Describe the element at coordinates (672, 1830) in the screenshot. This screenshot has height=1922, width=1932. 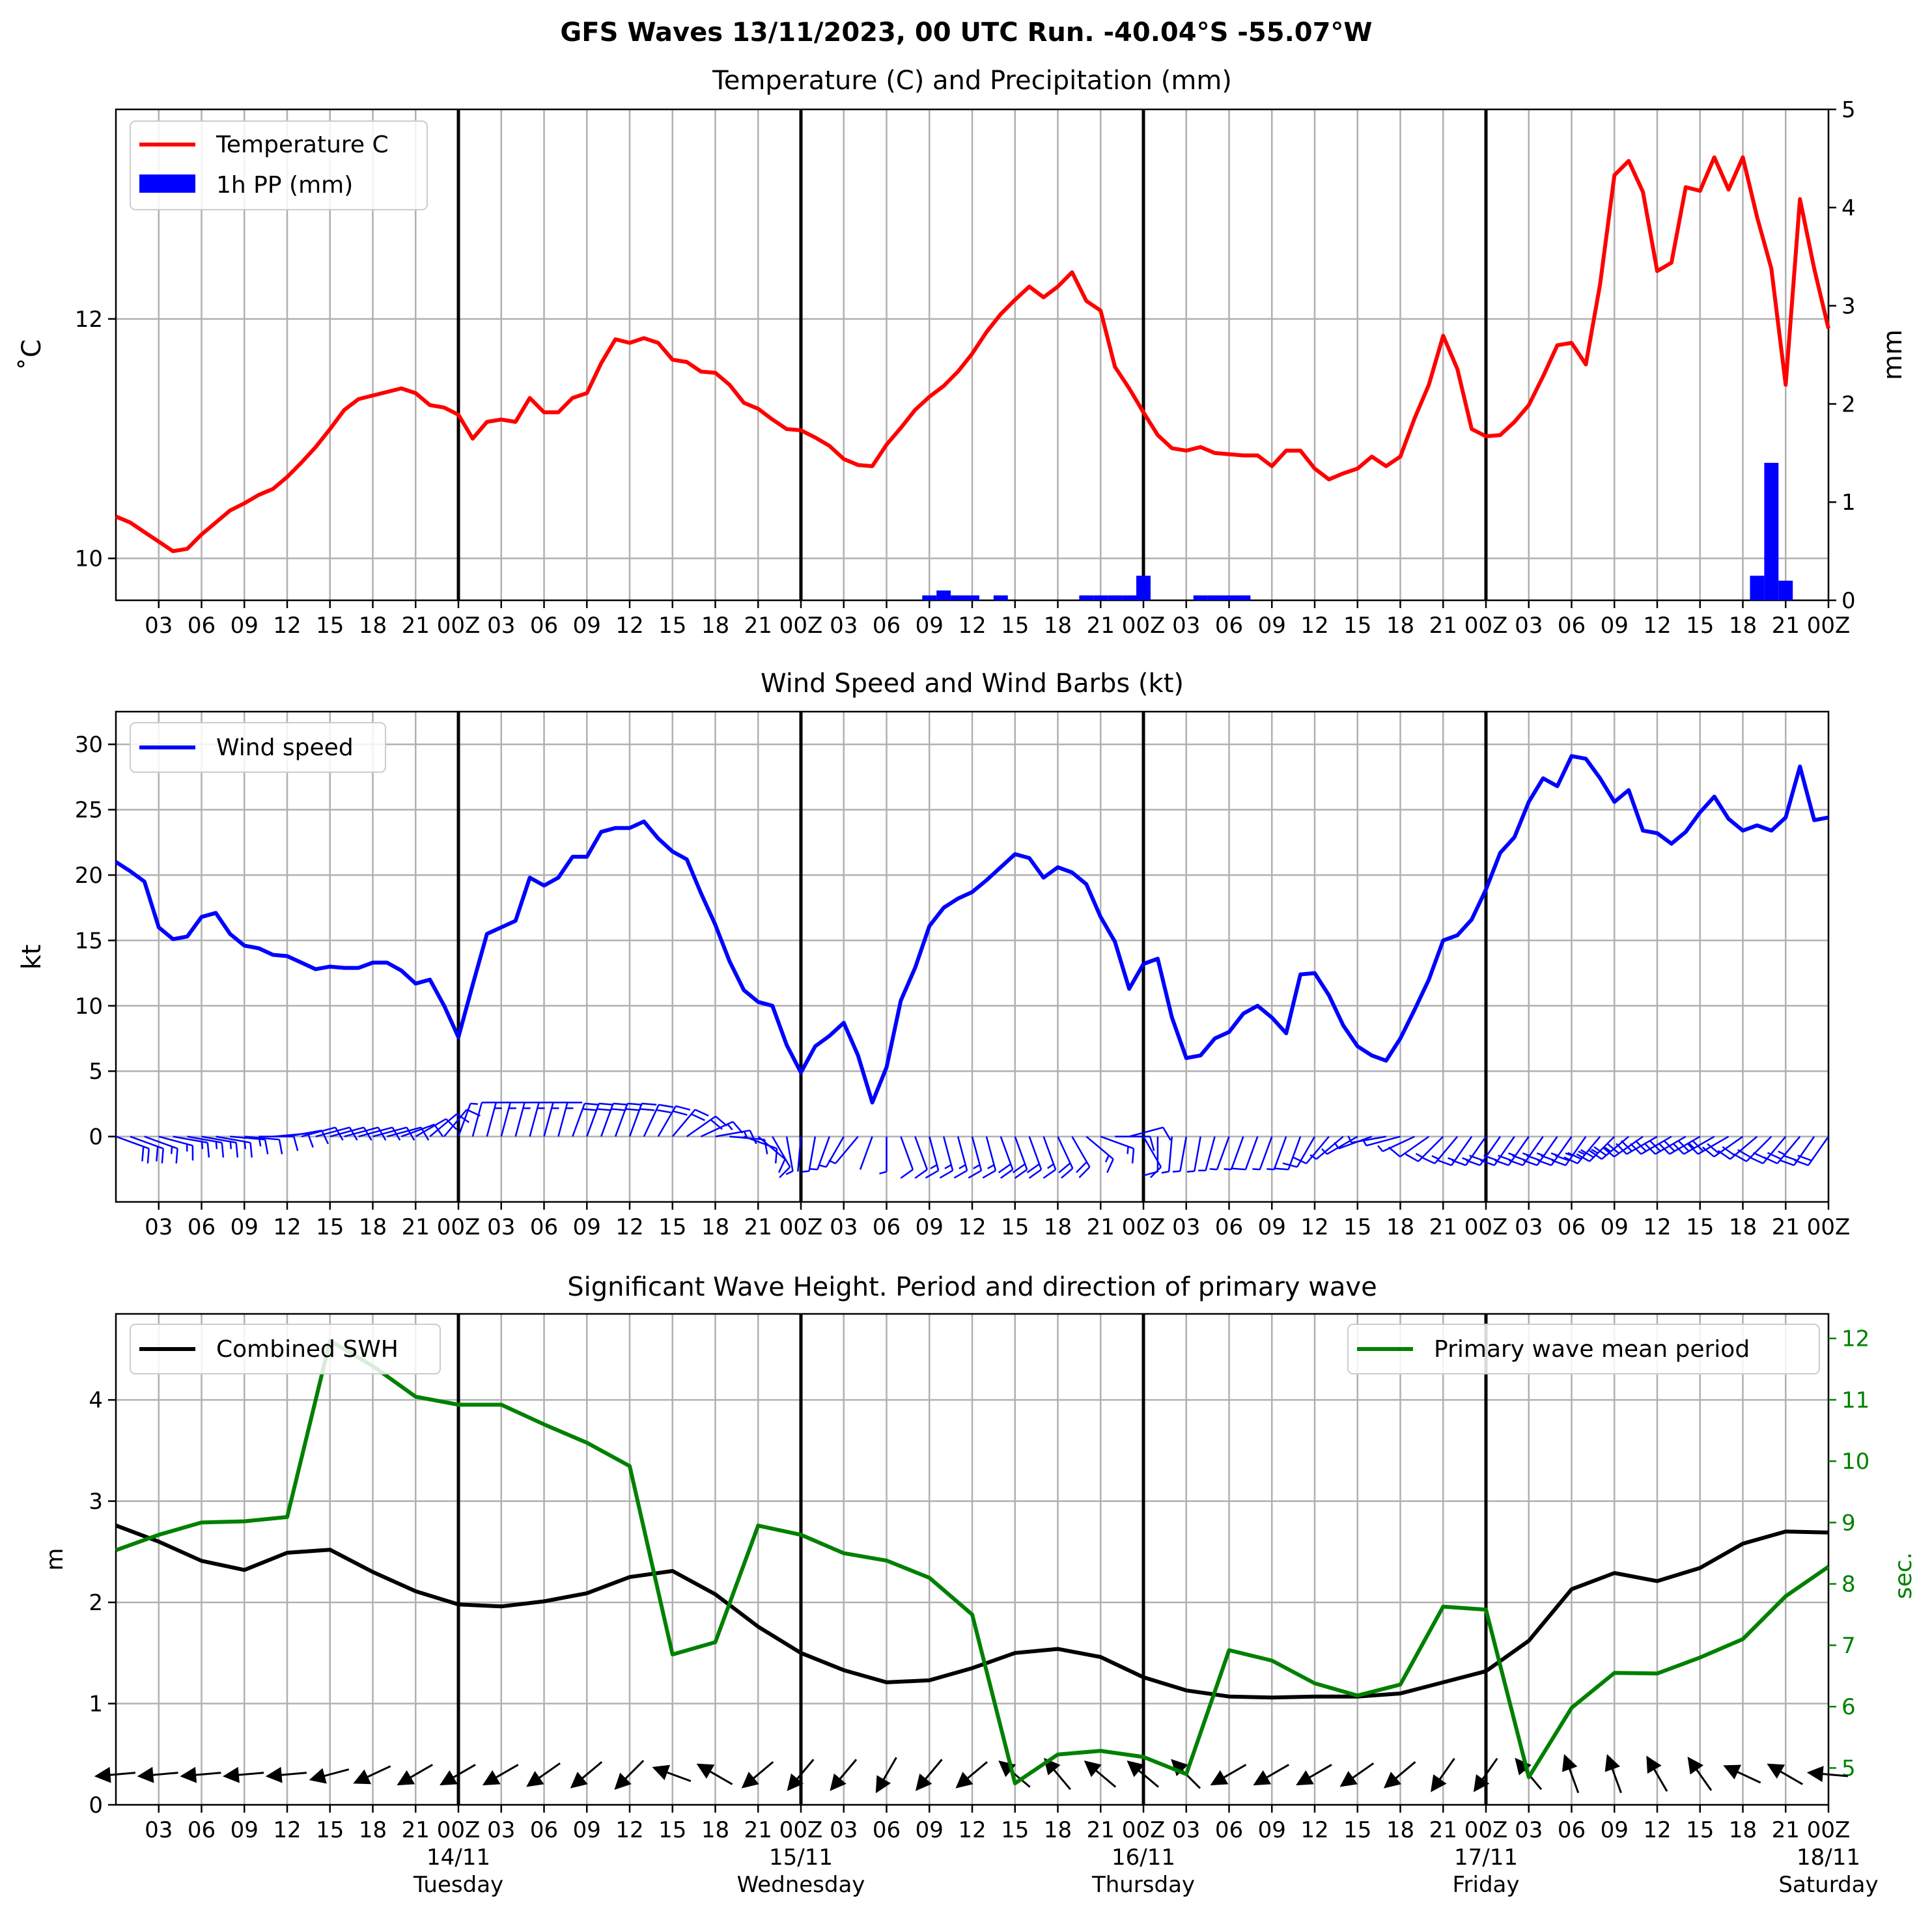
I see `wave-xtick-label: 15` at that location.